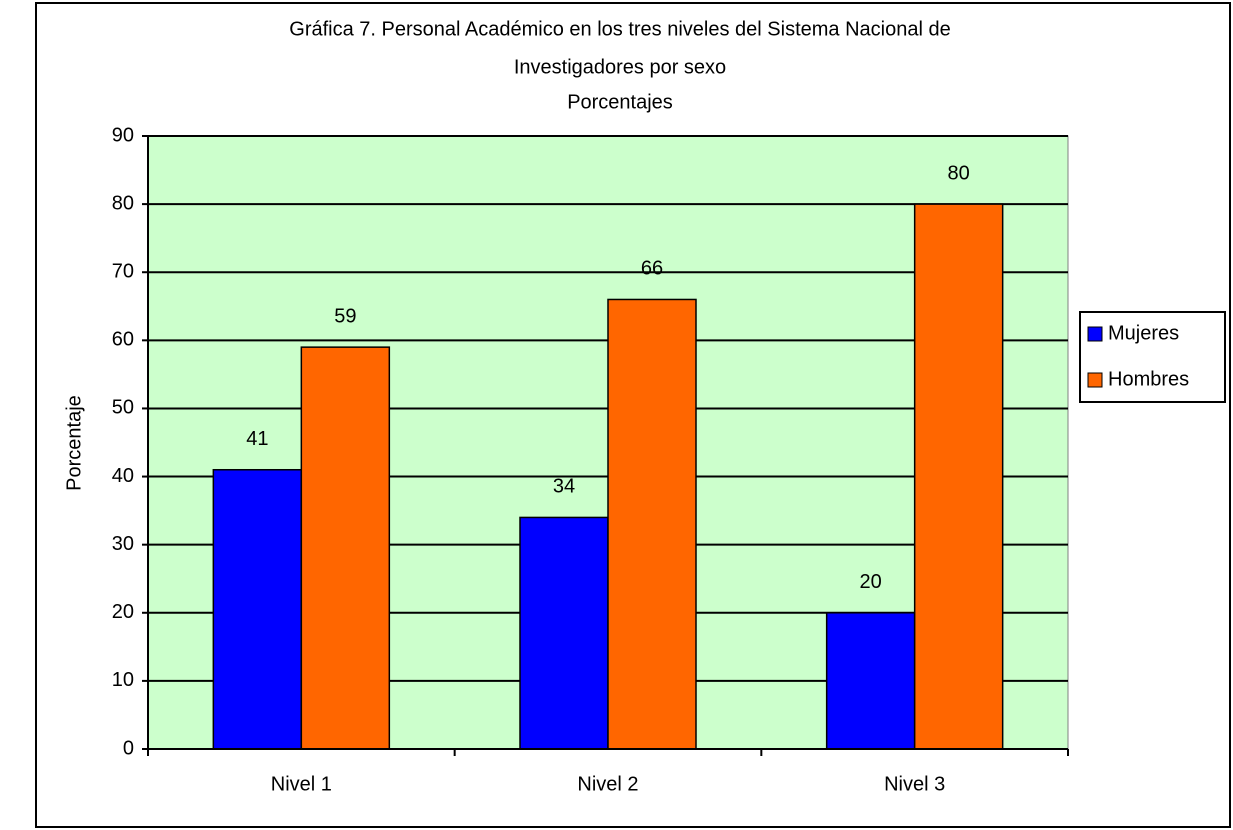  I want to click on data-label: 59, so click(345, 316).